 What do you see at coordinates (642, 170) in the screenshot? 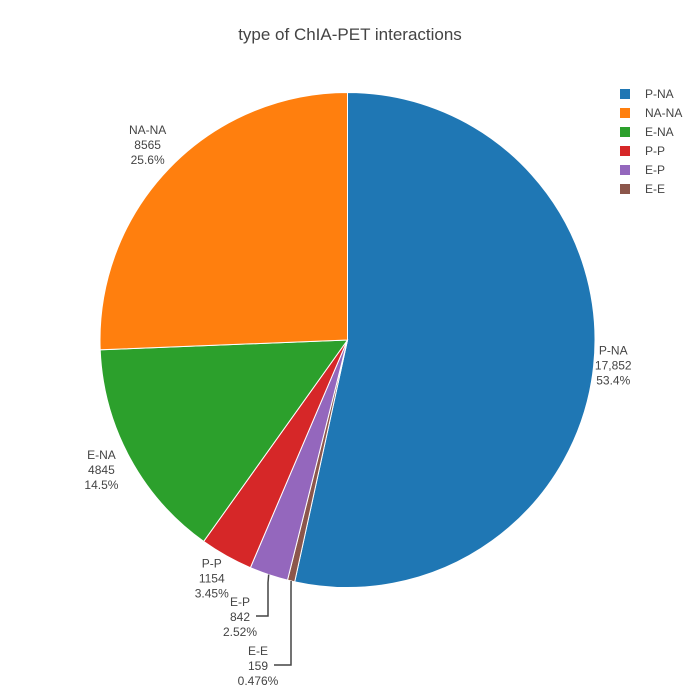
I see `legend-item-e-p: E-P` at bounding box center [642, 170].